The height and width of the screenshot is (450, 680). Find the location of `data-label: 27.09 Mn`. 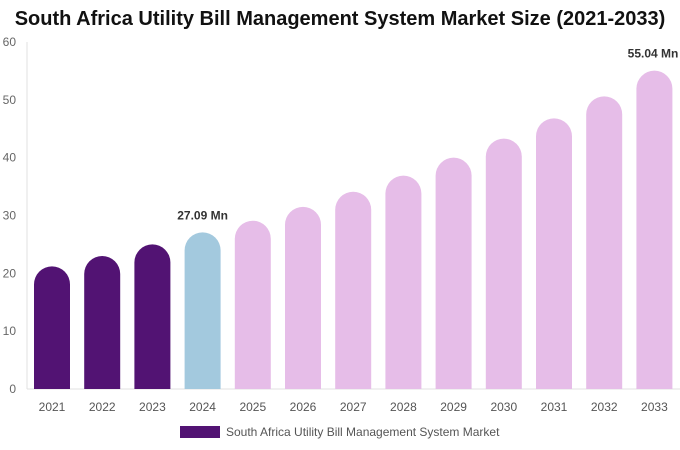

data-label: 27.09 Mn is located at coordinates (202, 215).